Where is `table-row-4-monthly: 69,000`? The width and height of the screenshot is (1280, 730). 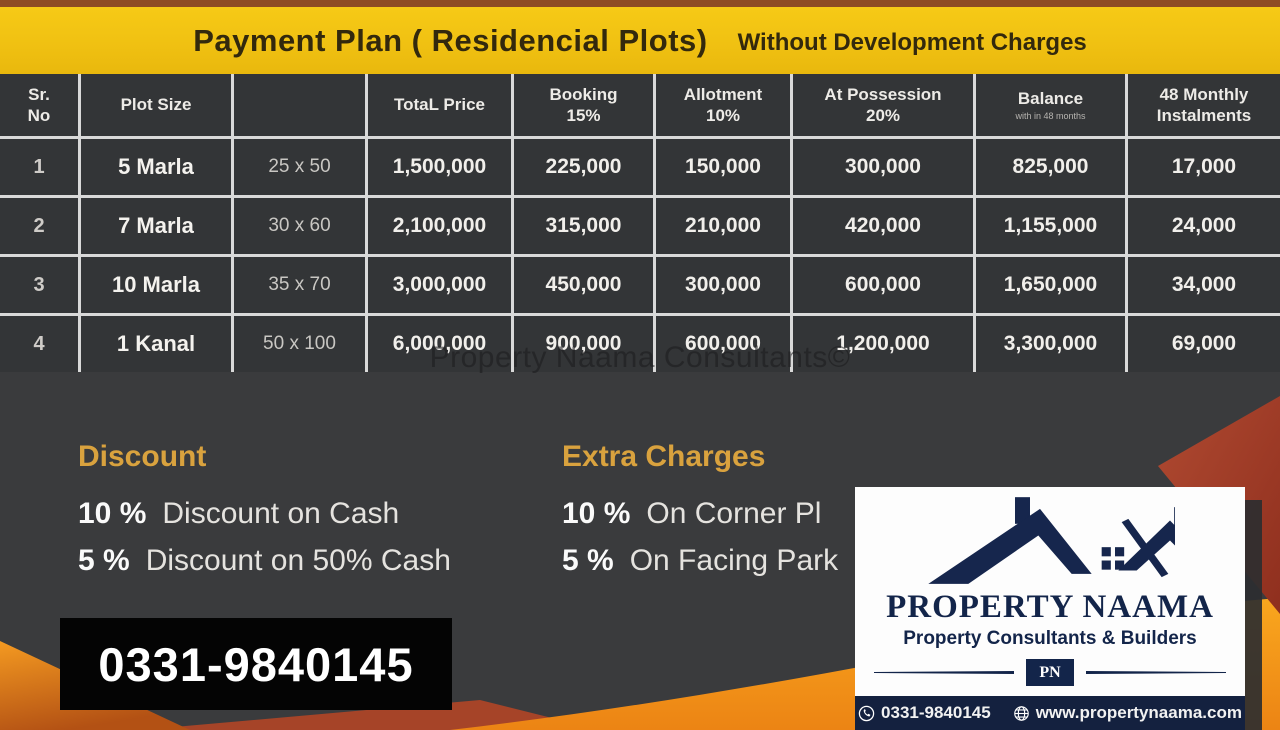 table-row-4-monthly: 69,000 is located at coordinates (1204, 344).